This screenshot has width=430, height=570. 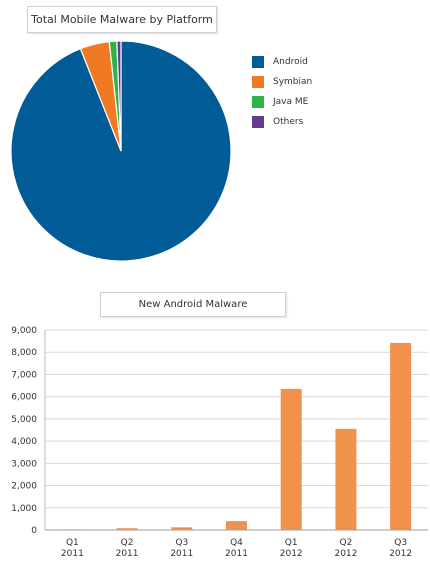 What do you see at coordinates (258, 82) in the screenshot?
I see `legend-swatch-symbian` at bounding box center [258, 82].